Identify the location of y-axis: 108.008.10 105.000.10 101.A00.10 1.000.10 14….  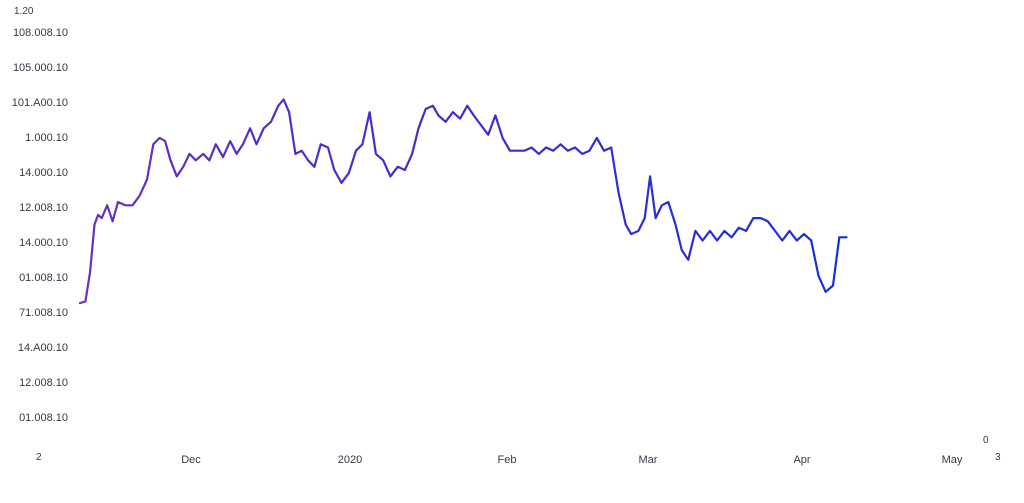
(40, 225).